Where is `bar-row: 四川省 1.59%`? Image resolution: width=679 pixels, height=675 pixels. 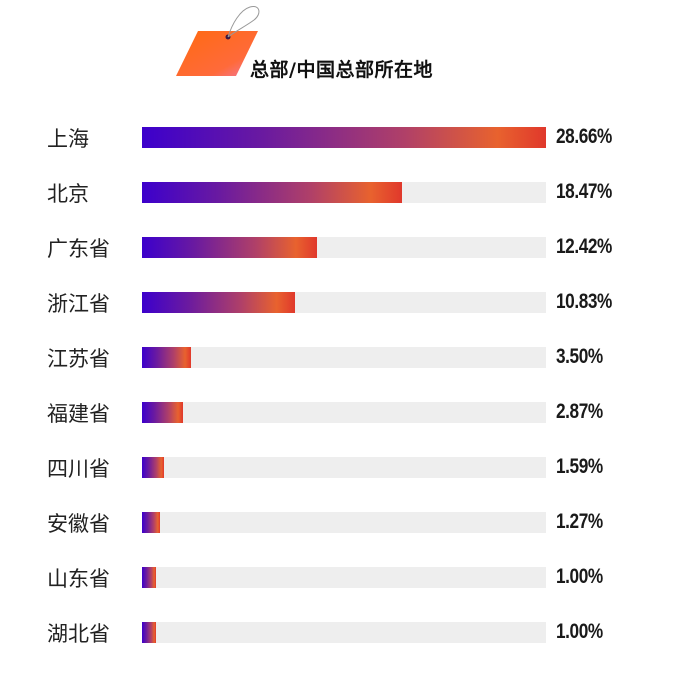
bar-row: 四川省 1.59% is located at coordinates (339, 468).